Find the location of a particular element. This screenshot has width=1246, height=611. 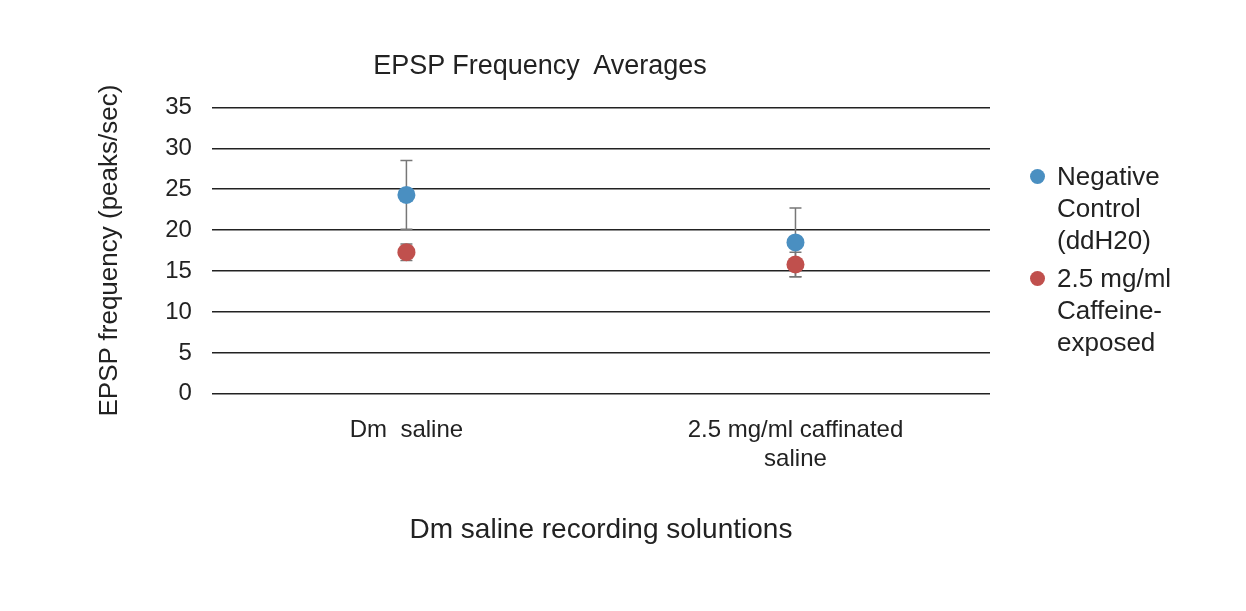

x-axis-title: Dm saline recording soluntions is located at coordinates (601, 528).